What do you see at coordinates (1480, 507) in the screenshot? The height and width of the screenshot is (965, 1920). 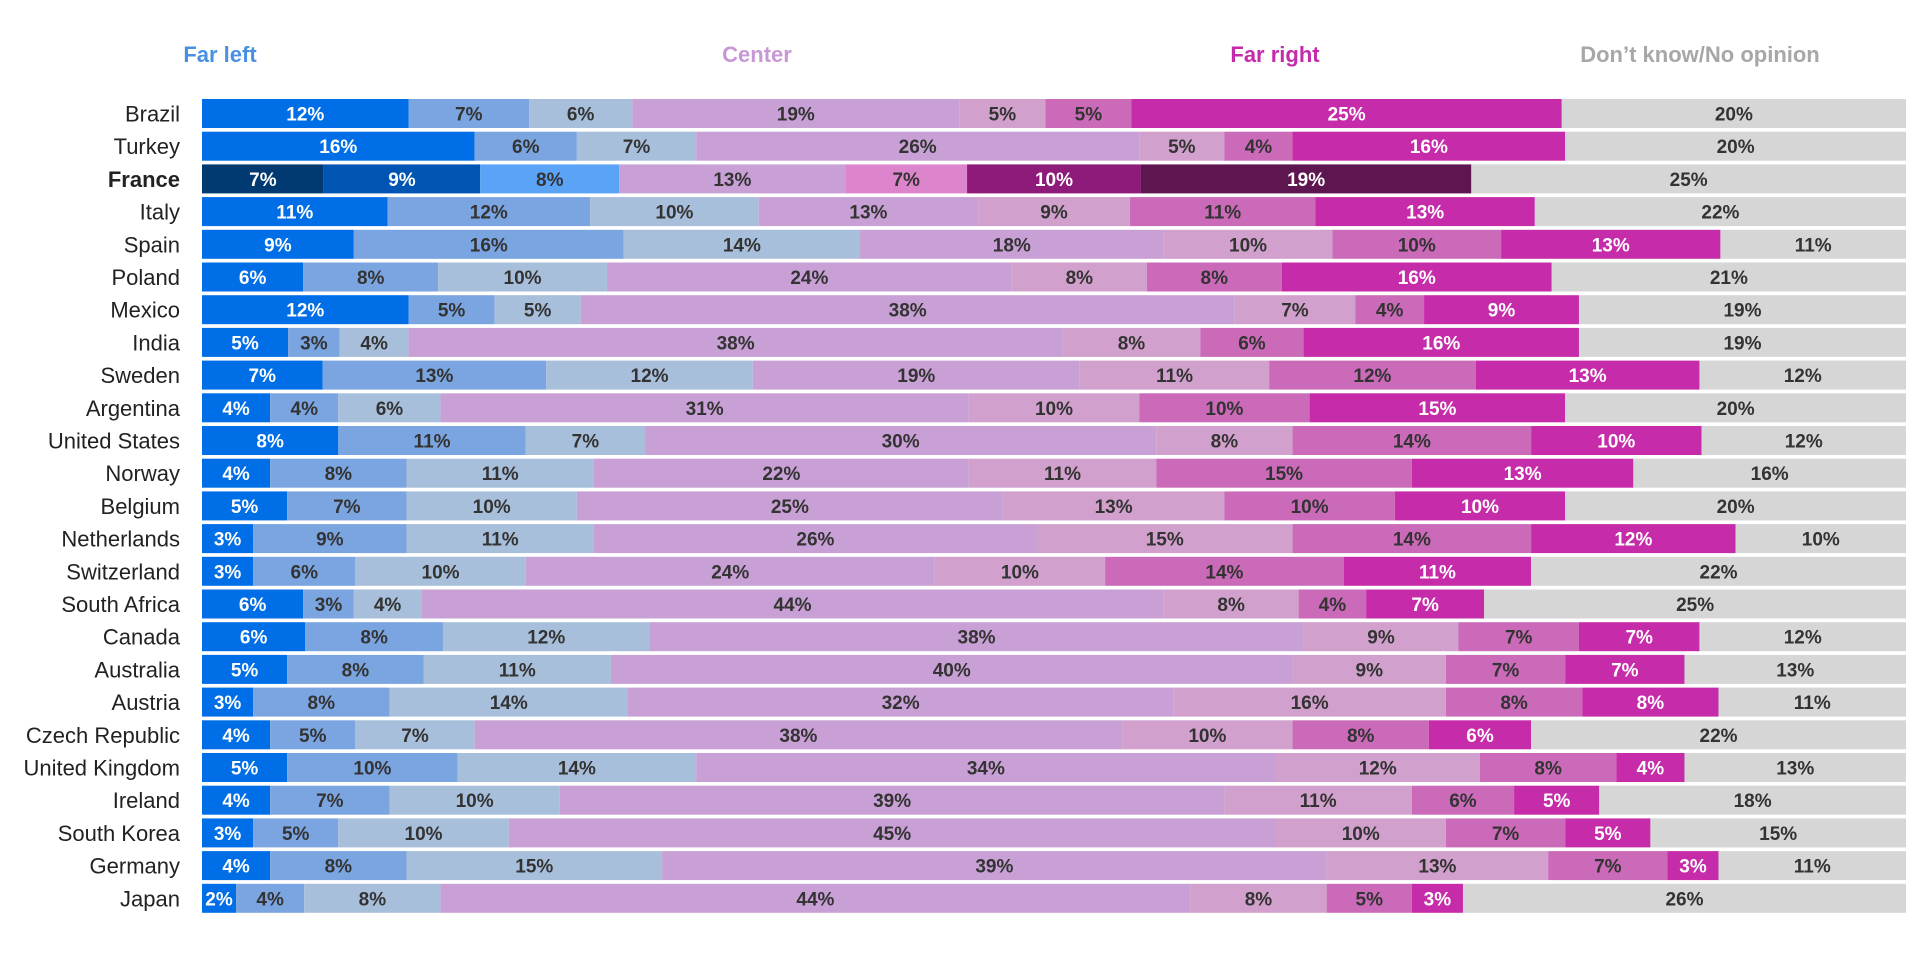 I see `data-label-belgium-6: 10%` at bounding box center [1480, 507].